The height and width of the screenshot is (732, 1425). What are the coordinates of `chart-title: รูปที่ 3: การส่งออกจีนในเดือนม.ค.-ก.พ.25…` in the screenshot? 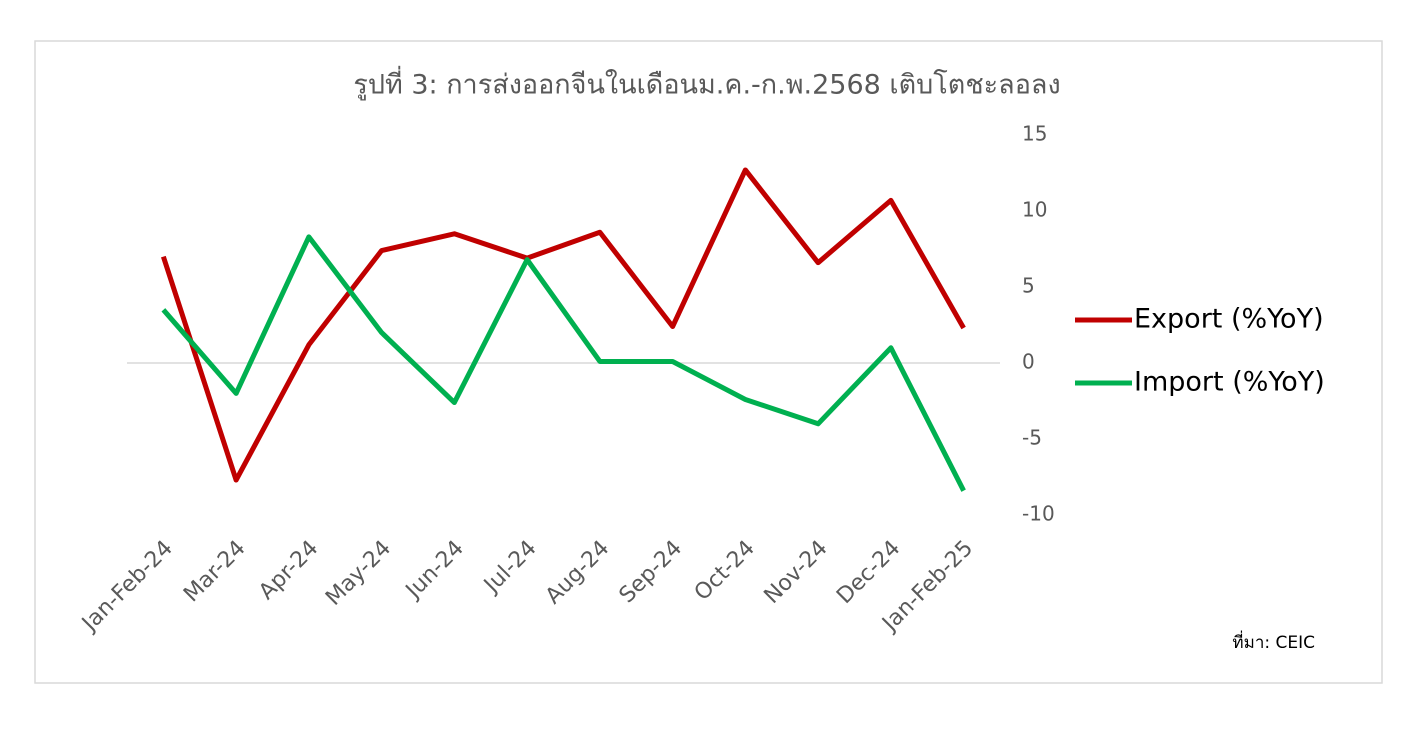 It's located at (706, 83).